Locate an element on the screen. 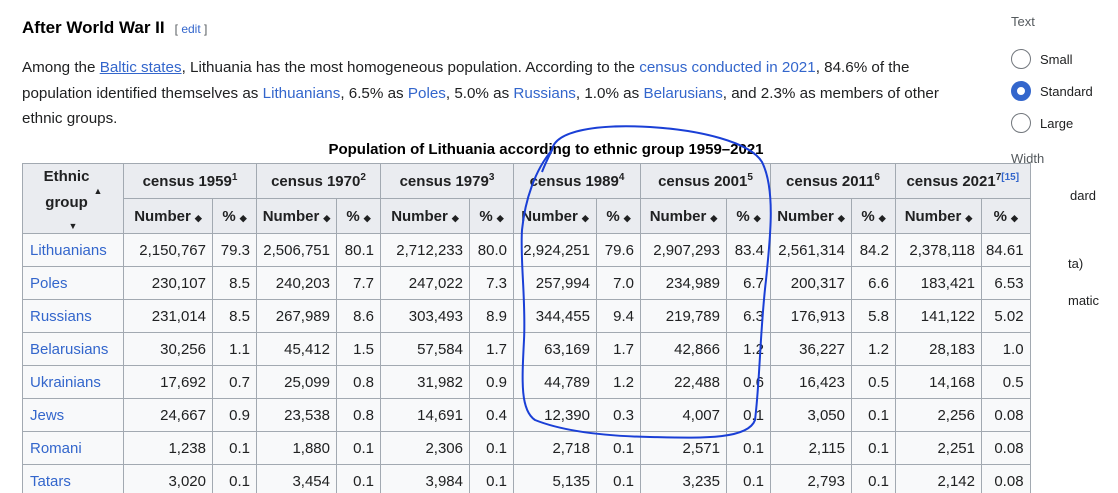  population-number-cell: 2,256 is located at coordinates (938, 415).